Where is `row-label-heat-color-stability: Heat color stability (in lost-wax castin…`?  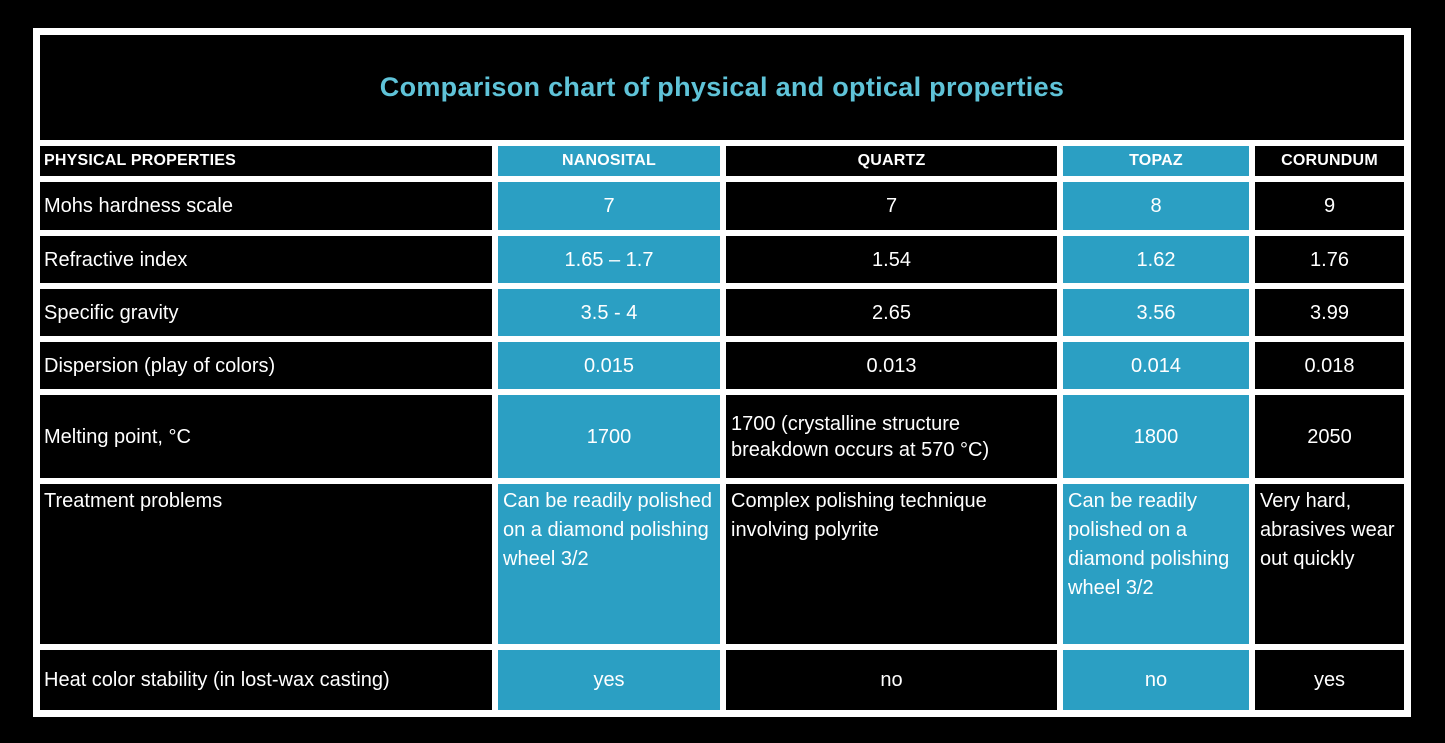
row-label-heat-color-stability: Heat color stability (in lost-wax castin… is located at coordinates (266, 680).